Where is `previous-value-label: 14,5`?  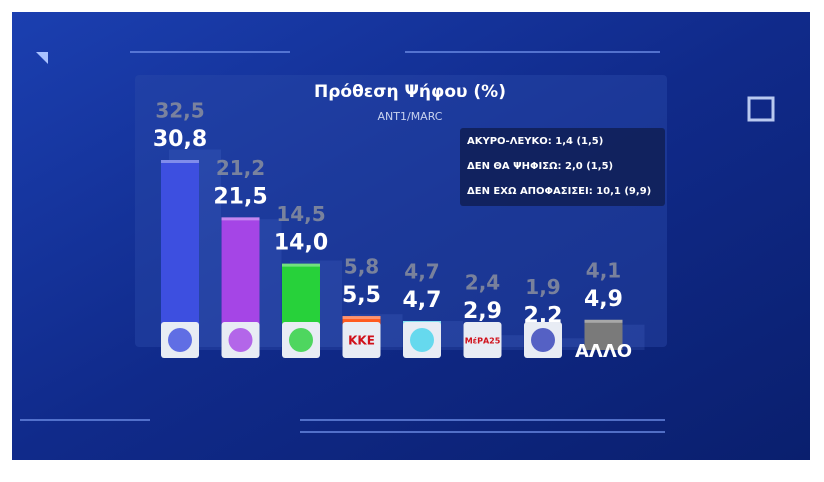 previous-value-label: 14,5 is located at coordinates (300, 214).